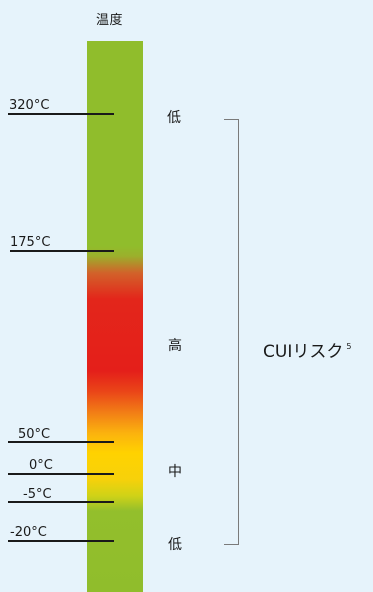 This screenshot has width=373, height=592. Describe the element at coordinates (349, 346) in the screenshot. I see `cui-risk-footnote: 5` at that location.